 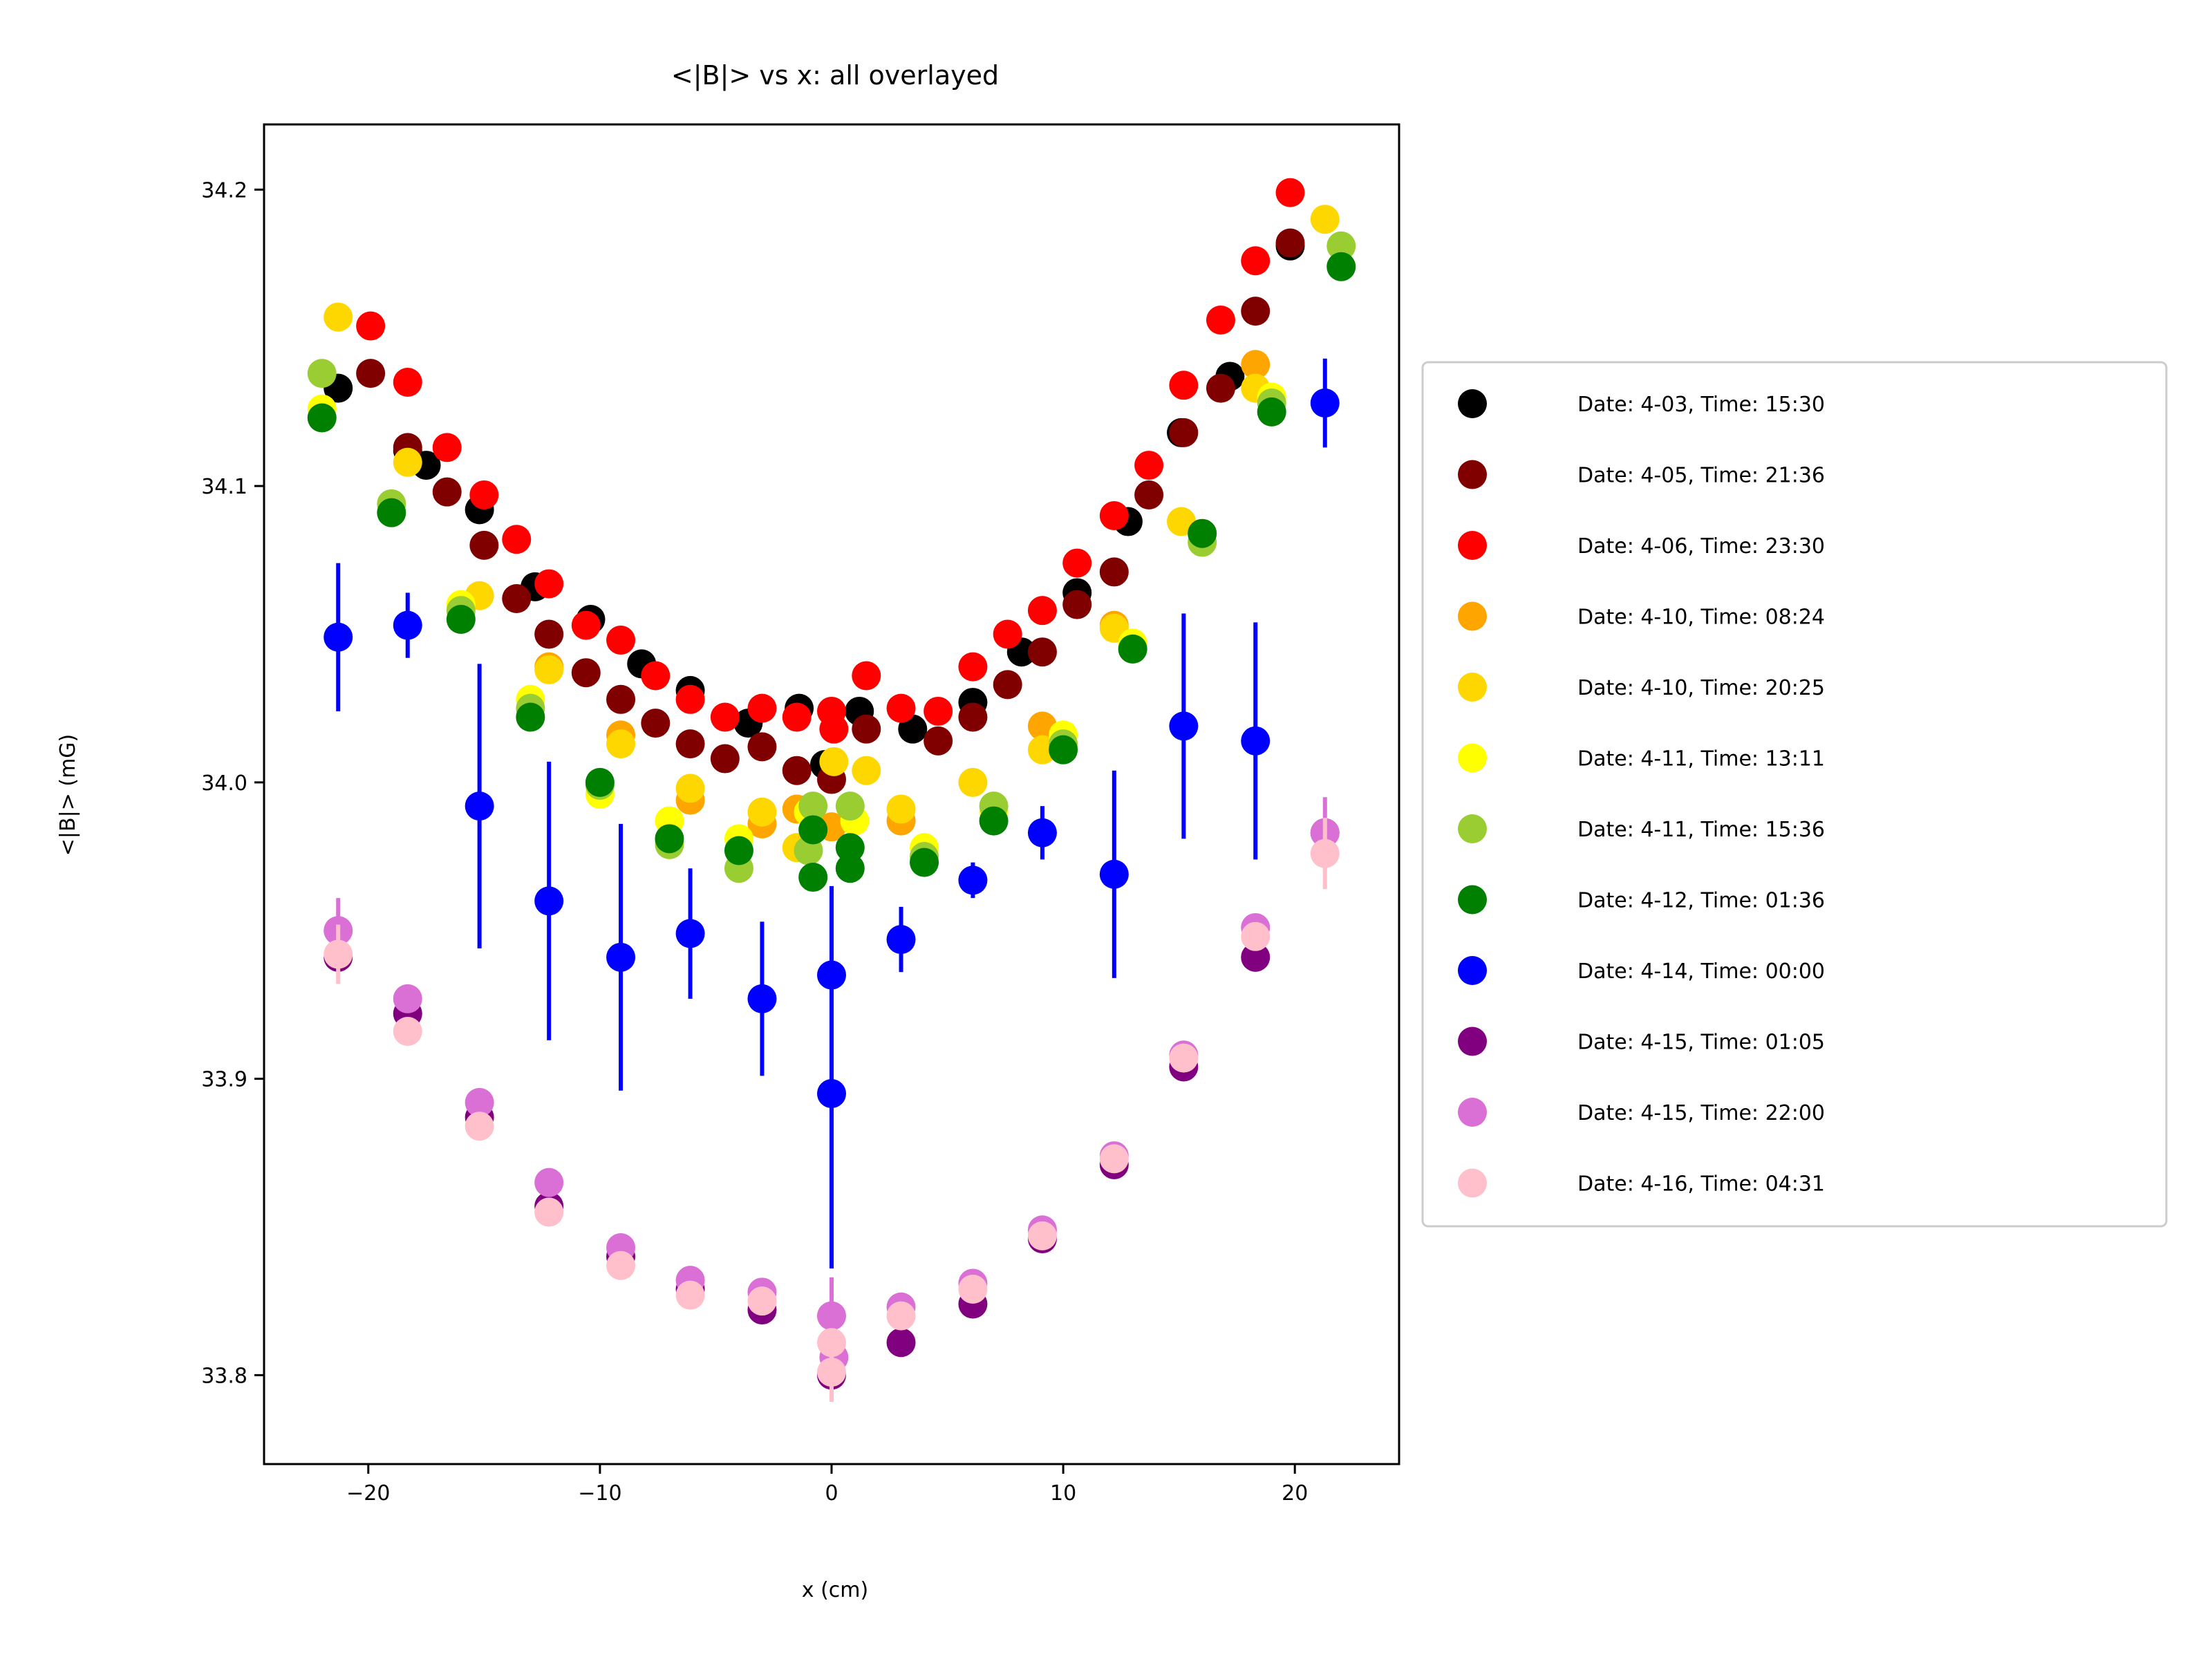 I want to click on y-tick-label: 33.9, so click(x=224, y=1080).